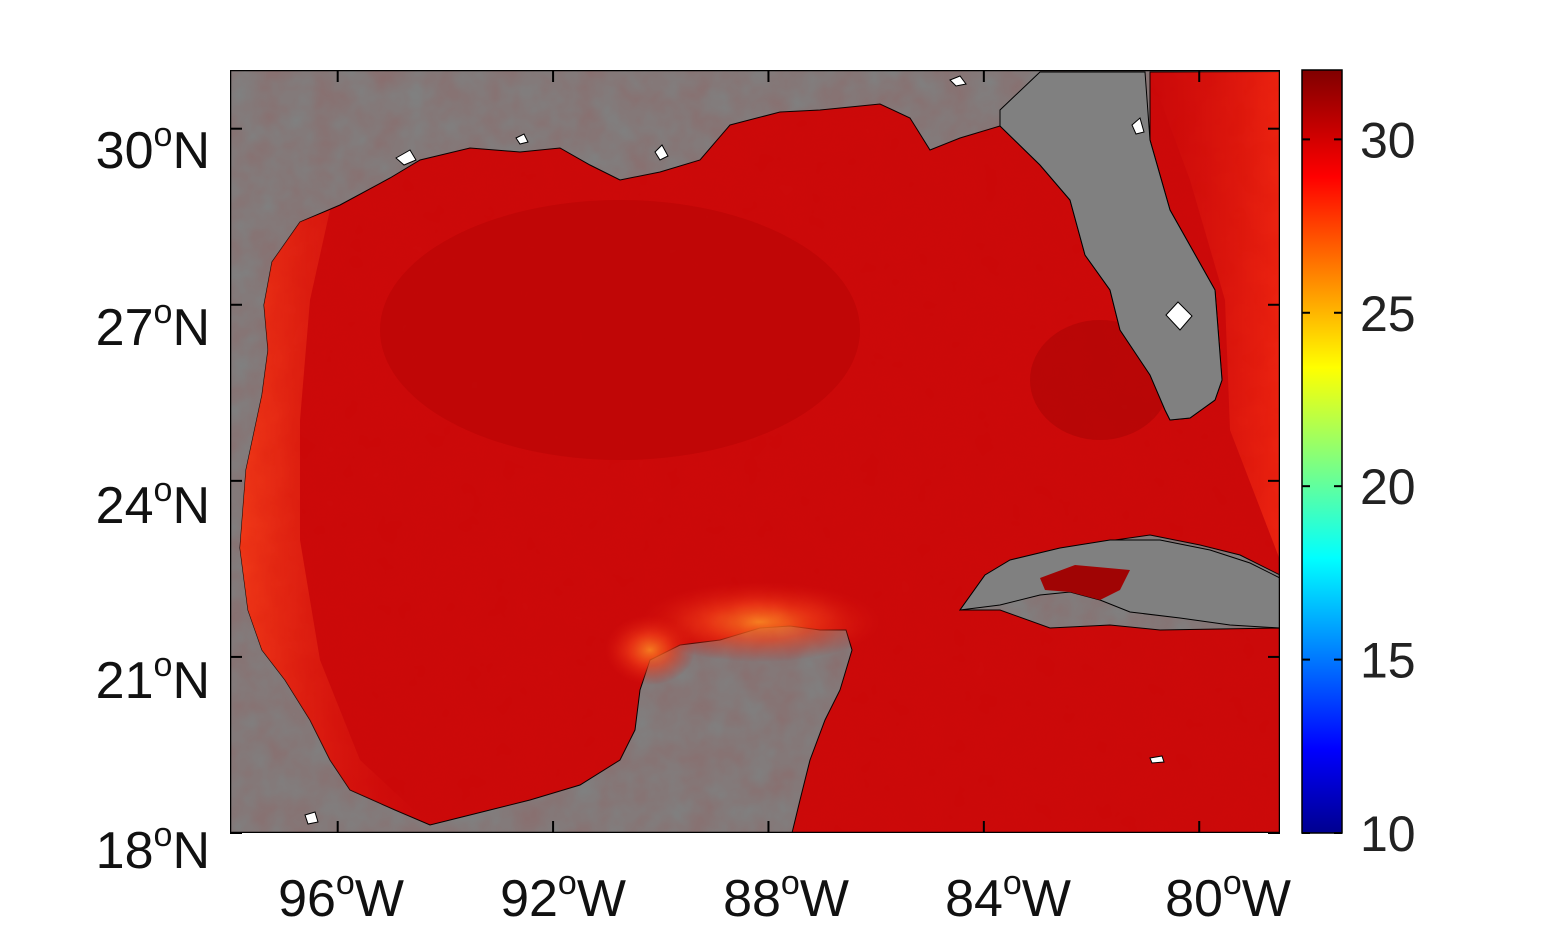  Describe the element at coordinates (1008, 896) in the screenshot. I see `x-tick-label: 84oW` at that location.